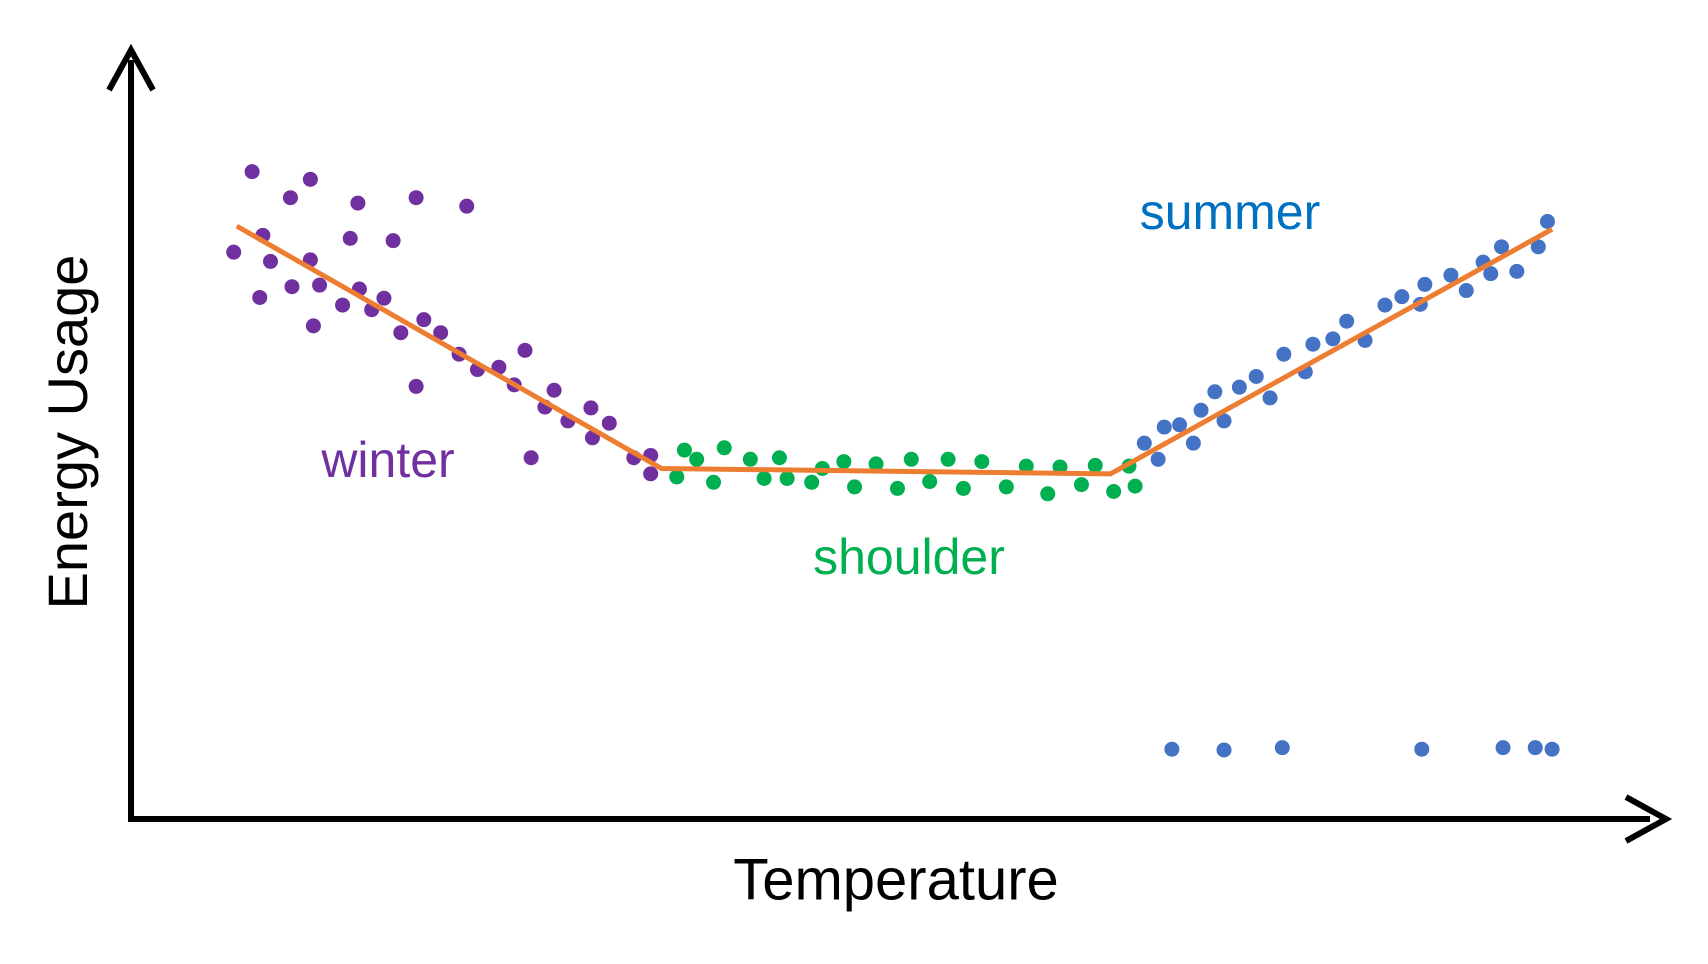 This screenshot has height=964, width=1708. Describe the element at coordinates (1648, 819) in the screenshot. I see `x-axis-arrow` at that location.